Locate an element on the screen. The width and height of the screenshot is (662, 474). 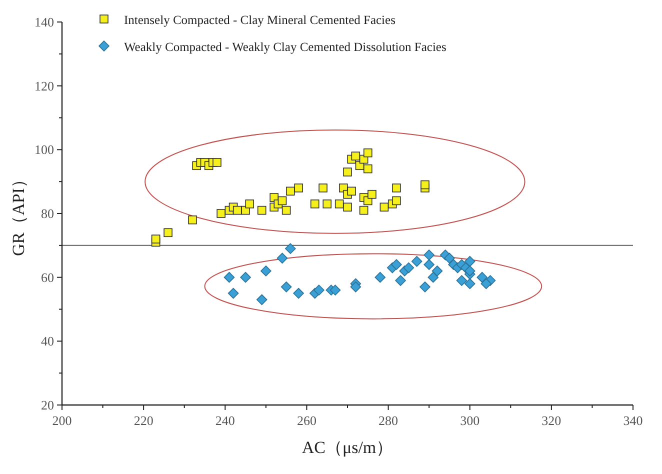
x-tick-label: 300 is located at coordinates (470, 420).